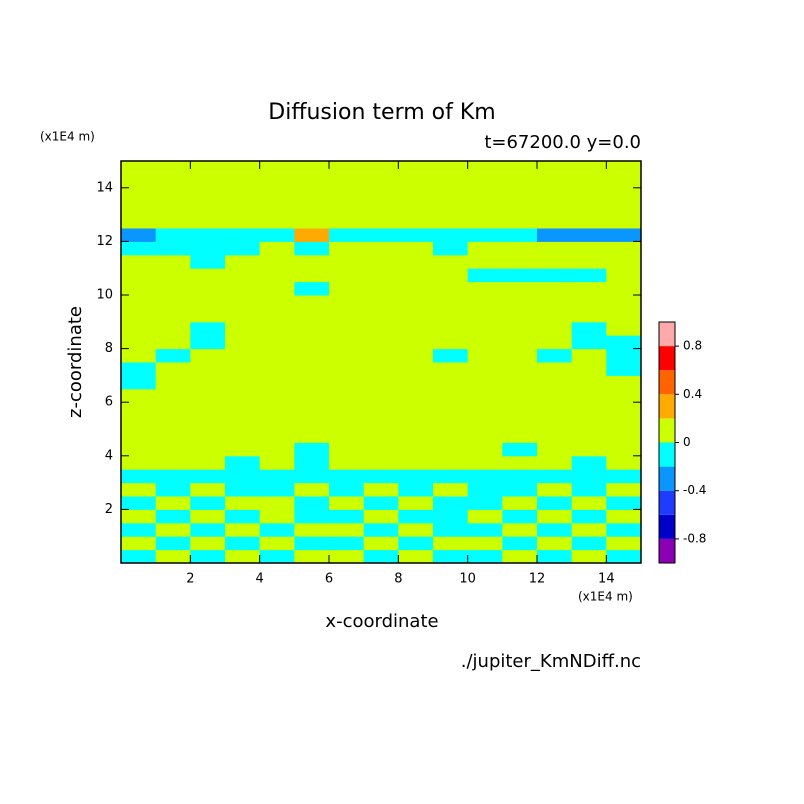 The width and height of the screenshot is (804, 804). I want to click on subtitle: t=67200.0 y=0.0, so click(562, 142).